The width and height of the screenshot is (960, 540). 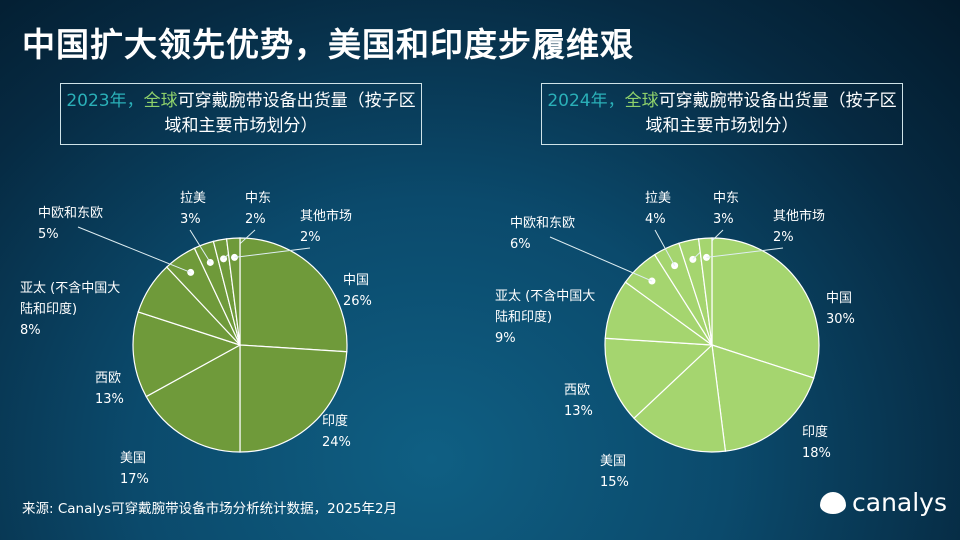 What do you see at coordinates (134, 469) in the screenshot?
I see `slice-label: 美国 17%` at bounding box center [134, 469].